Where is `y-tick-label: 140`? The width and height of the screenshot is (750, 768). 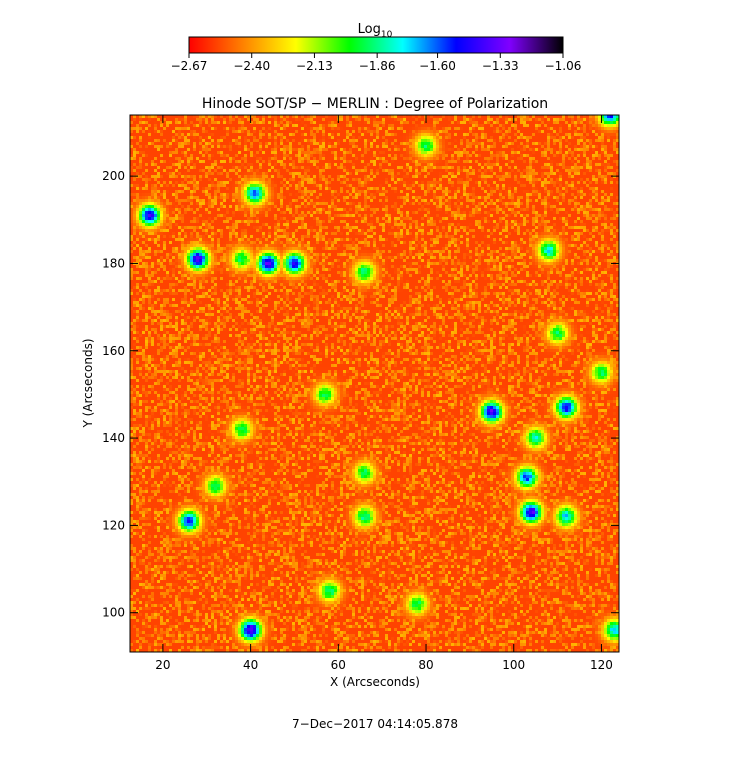 y-tick-label: 140 is located at coordinates (113, 438).